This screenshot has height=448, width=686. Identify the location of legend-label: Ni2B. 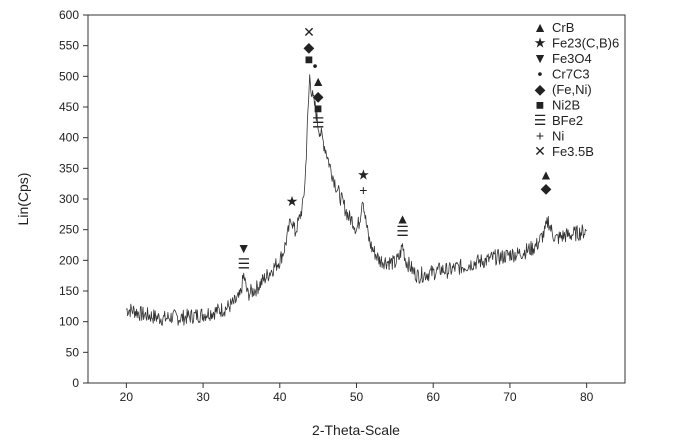
(566, 105).